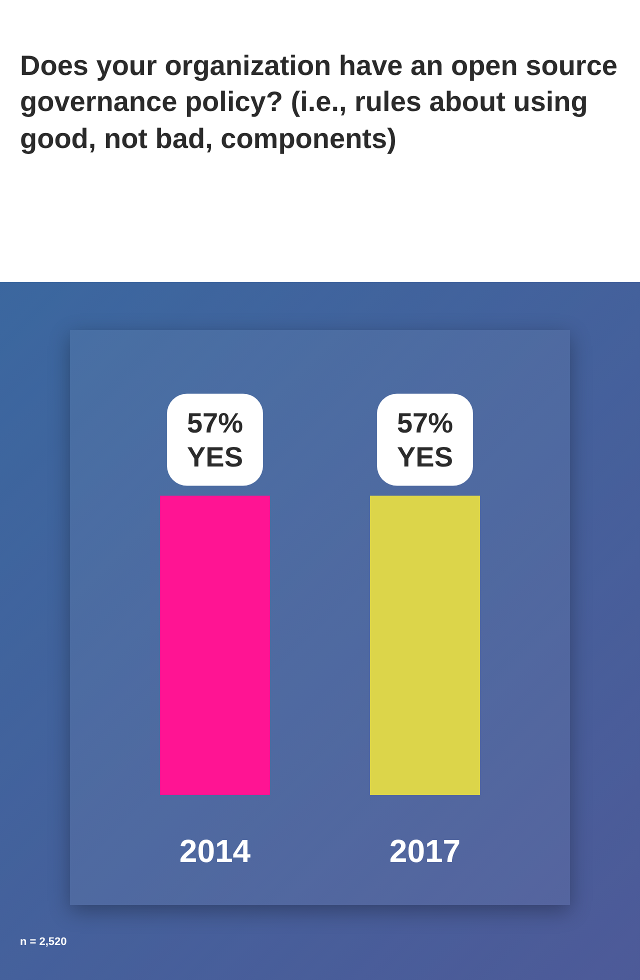 Image resolution: width=640 pixels, height=980 pixels. Describe the element at coordinates (425, 851) in the screenshot. I see `x-tick-label: 2017` at that location.